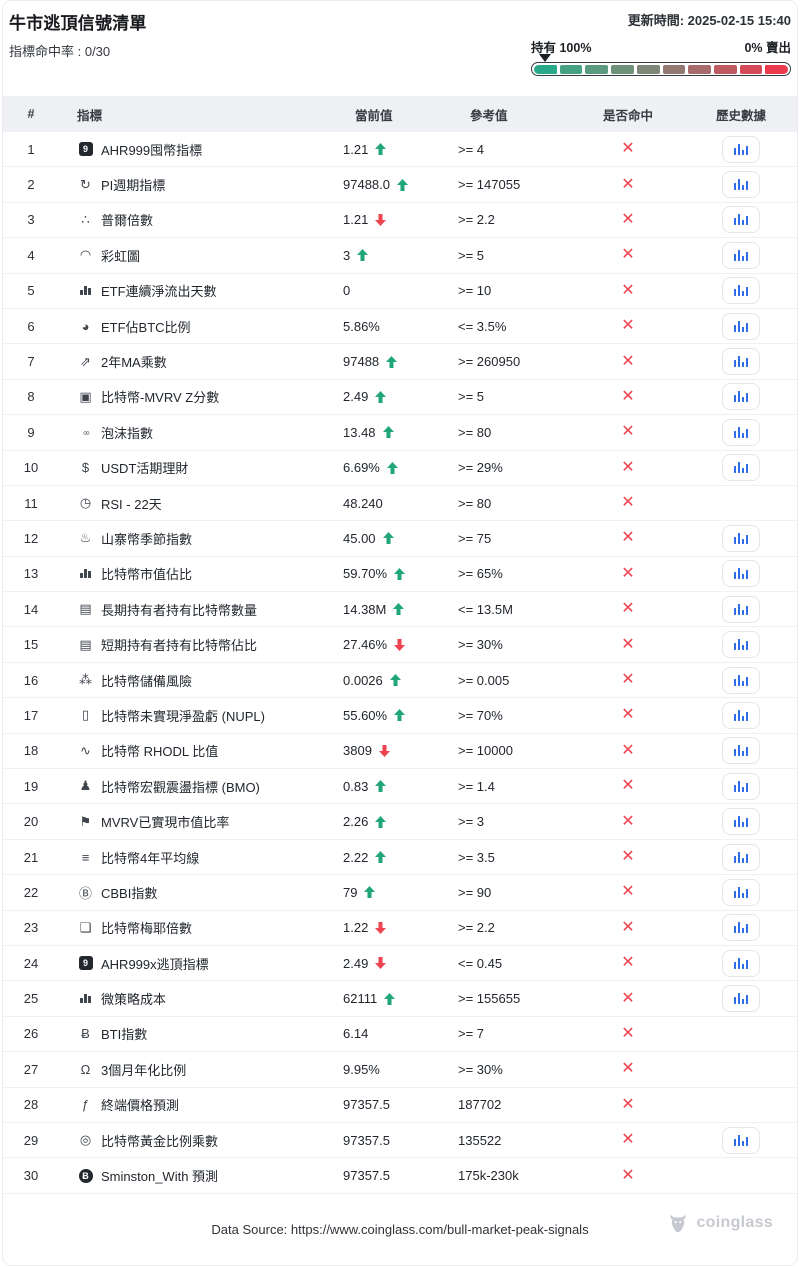  What do you see at coordinates (400, 291) in the screenshot?
I see `table-row: 5 ETF連續淨流出天數 0 >= 10 ✕` at bounding box center [400, 291].